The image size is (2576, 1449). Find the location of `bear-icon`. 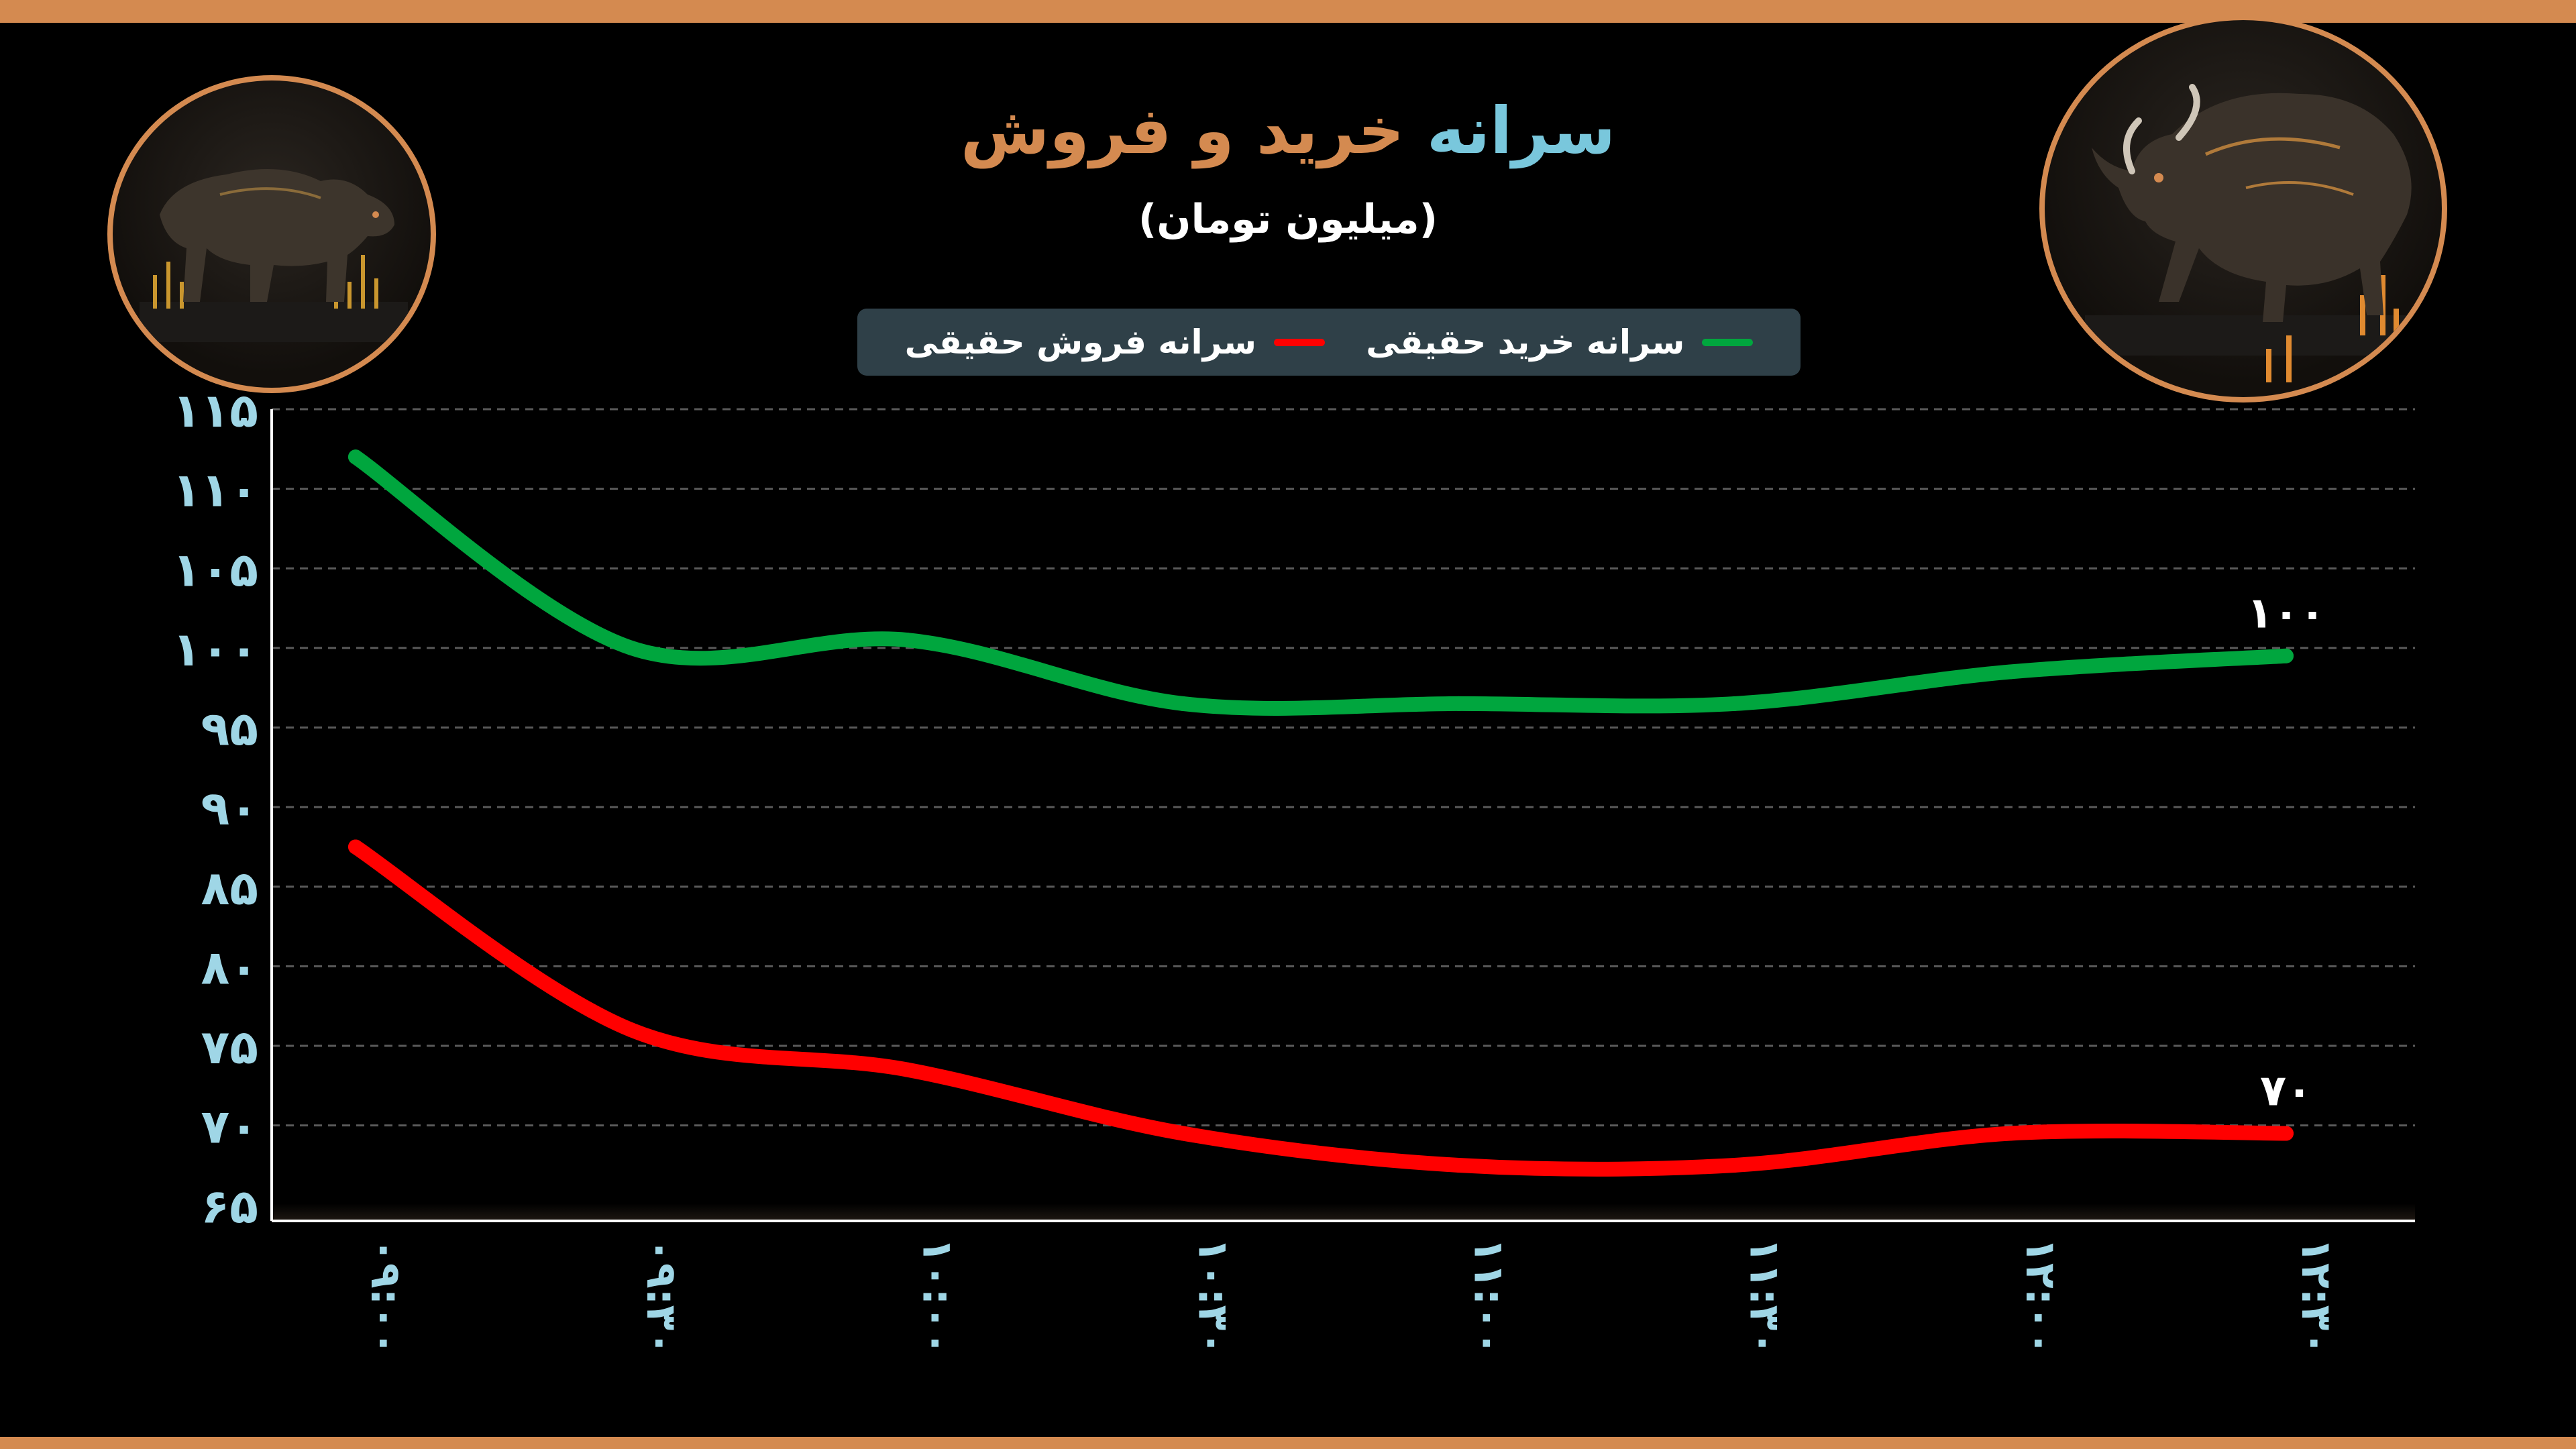

bear-icon is located at coordinates (271, 234).